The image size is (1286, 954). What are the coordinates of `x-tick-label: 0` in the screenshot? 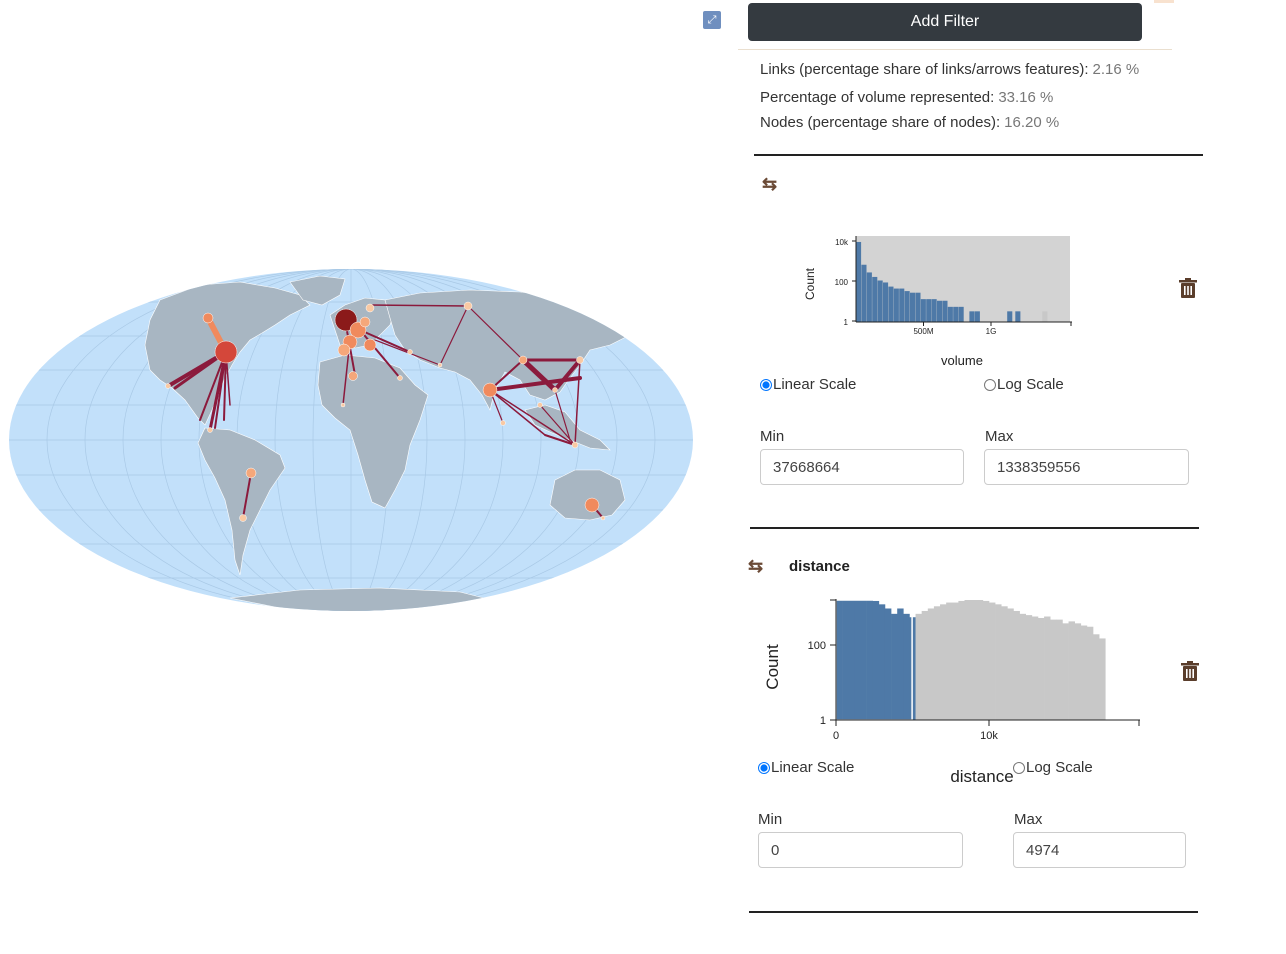 It's located at (836, 736).